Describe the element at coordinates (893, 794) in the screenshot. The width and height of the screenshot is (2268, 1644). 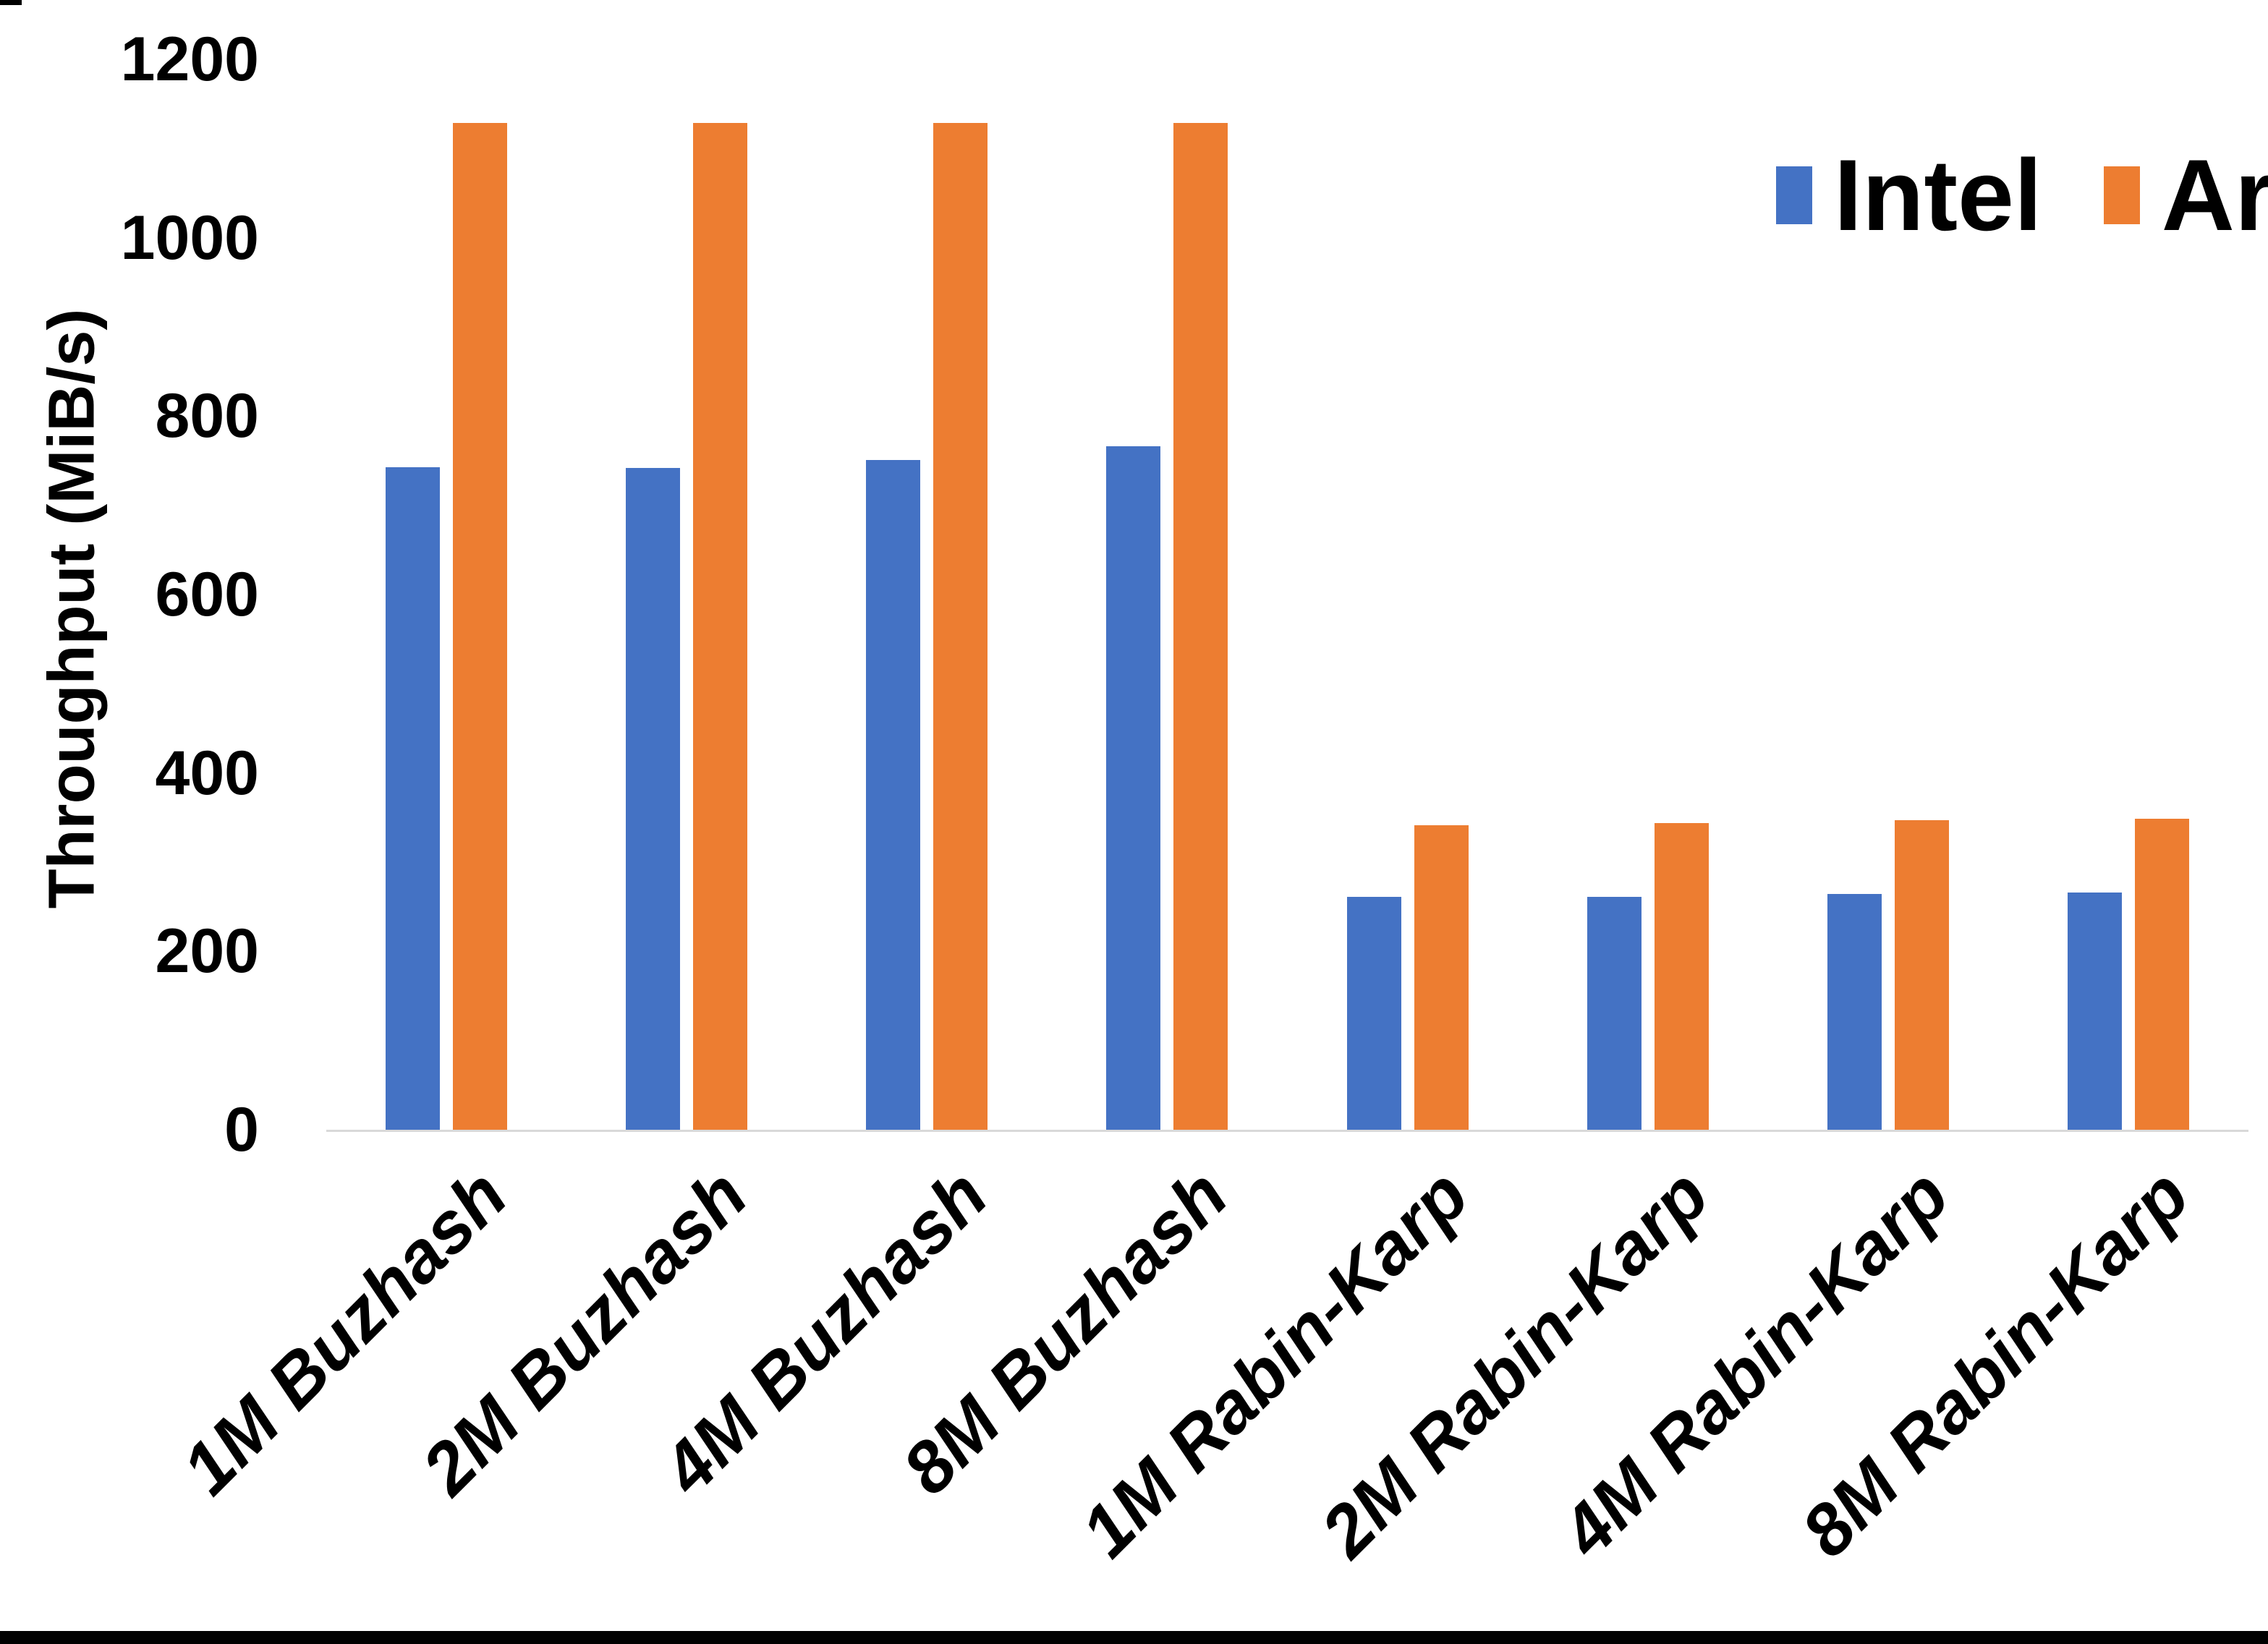
I see `bar-intel-4m-buzhash` at that location.